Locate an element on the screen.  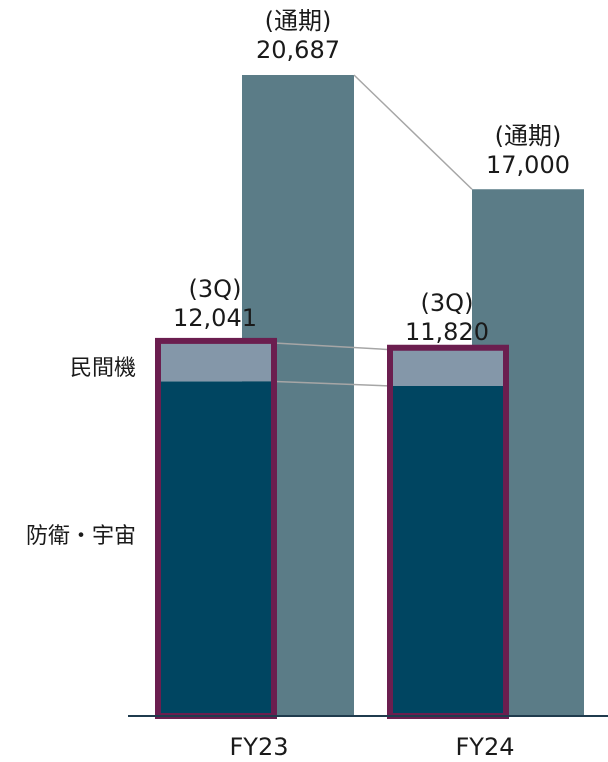
civil-aircraft-segment-fy23 is located at coordinates (216, 362).